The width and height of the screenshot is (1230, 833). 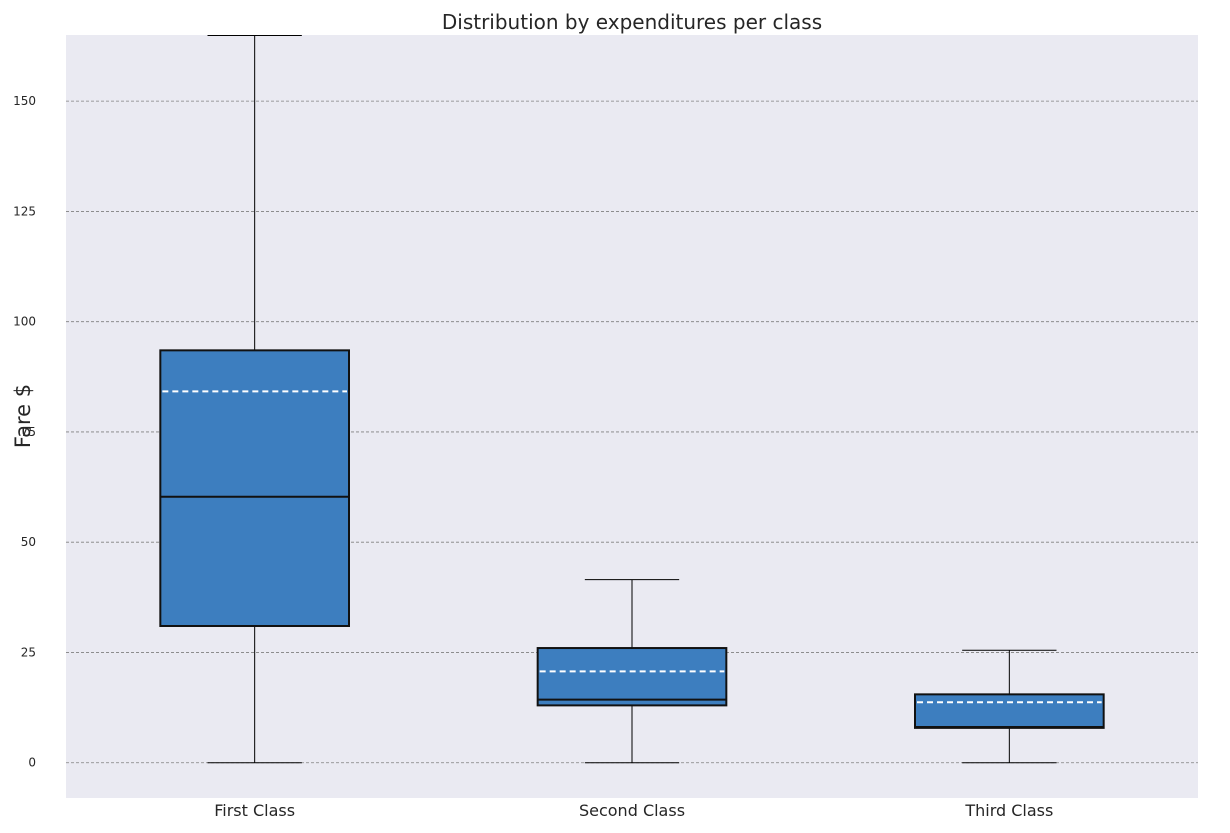 I want to click on y-tick-label: 150, so click(x=24, y=101).